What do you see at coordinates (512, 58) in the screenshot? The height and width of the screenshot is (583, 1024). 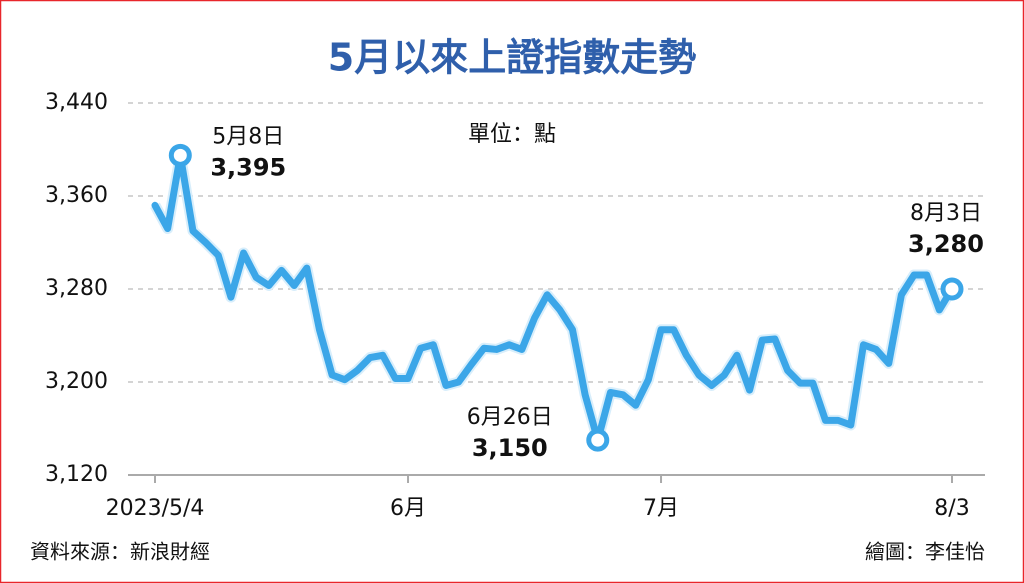 I see `chart-title: 5月以來上證指數走勢` at bounding box center [512, 58].